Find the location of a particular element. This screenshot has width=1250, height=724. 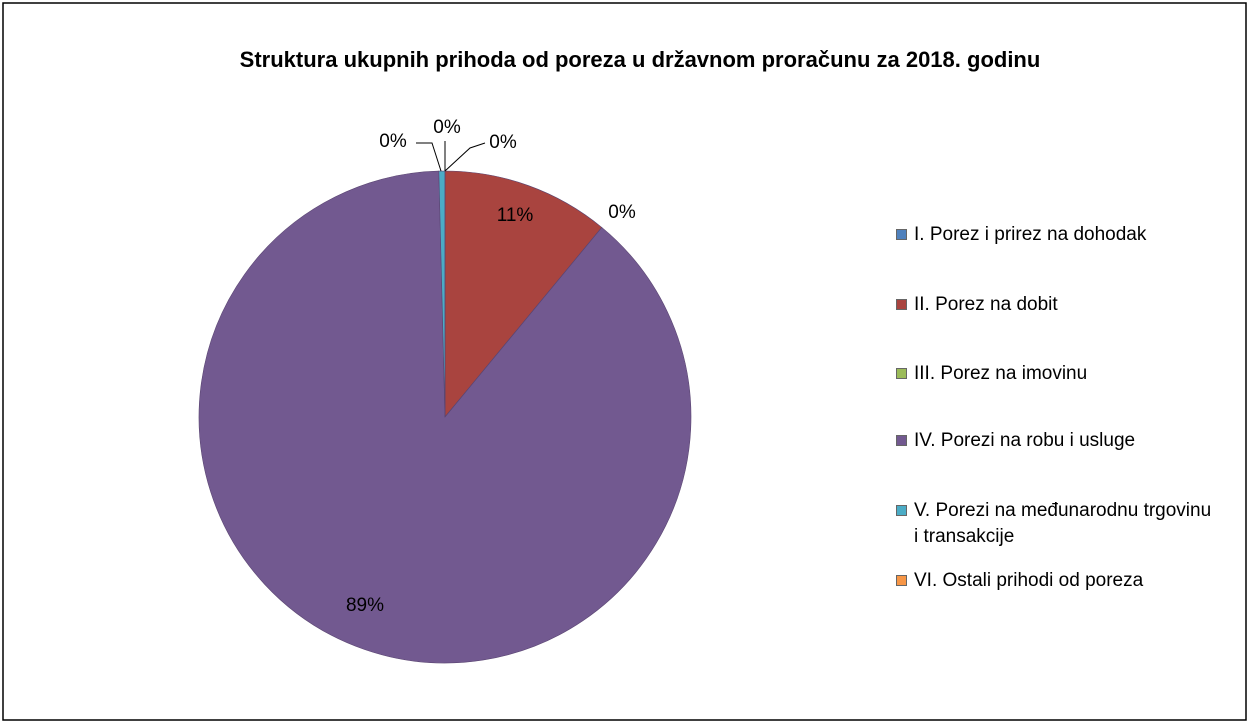

legend-label: VI. Ostali prihodi od poreza is located at coordinates (1029, 580).